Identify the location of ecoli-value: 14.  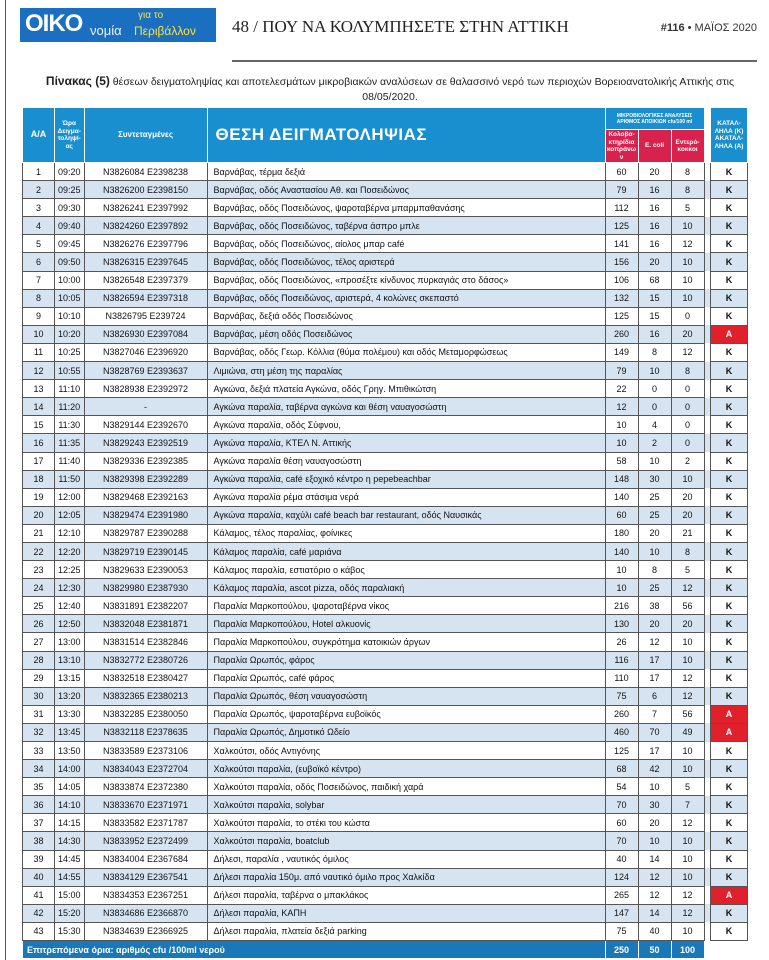
(654, 913).